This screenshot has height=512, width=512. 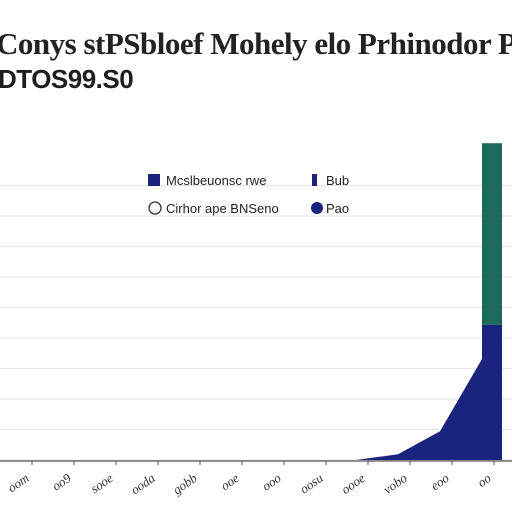 What do you see at coordinates (155, 208) in the screenshot?
I see `legend-marker-circle` at bounding box center [155, 208].